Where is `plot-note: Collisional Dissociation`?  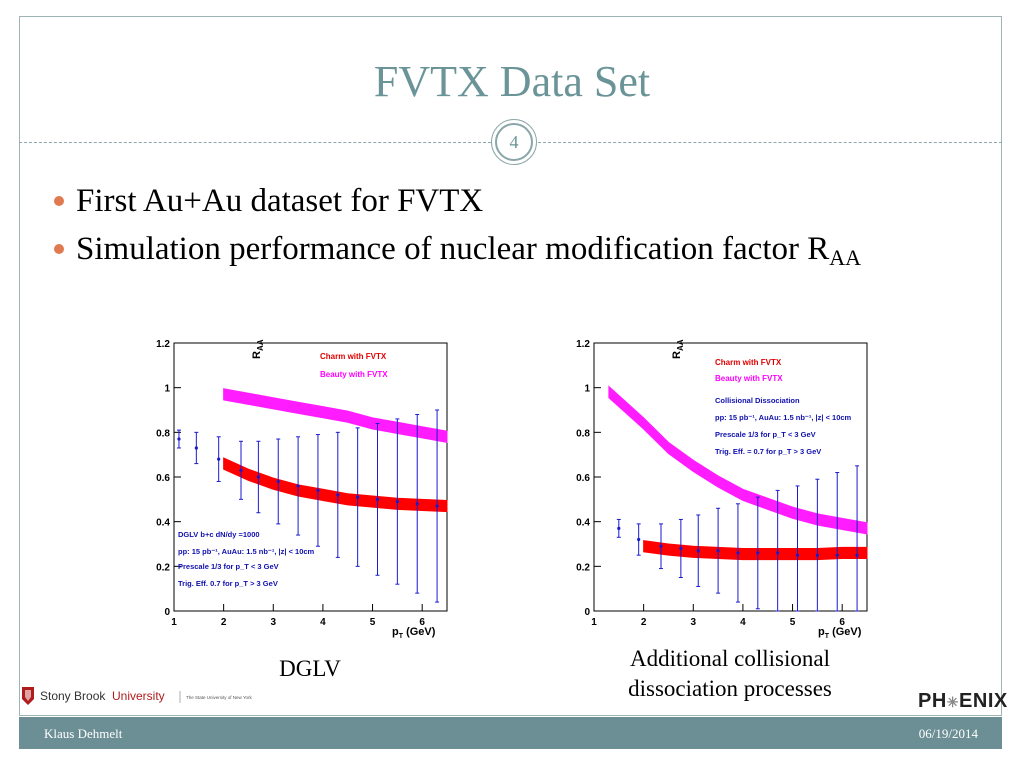 plot-note: Collisional Dissociation is located at coordinates (757, 400).